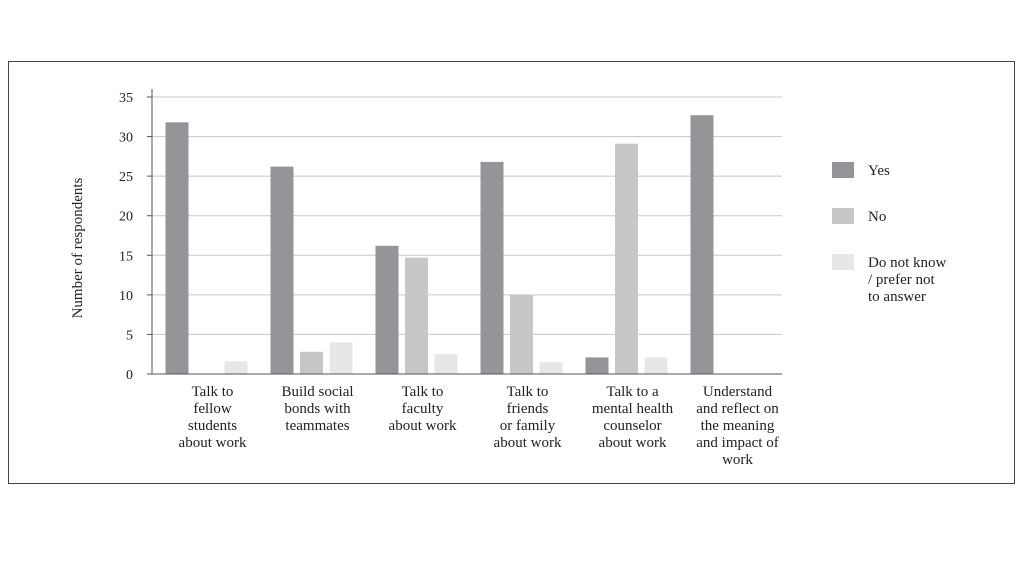  Describe the element at coordinates (423, 409) in the screenshot. I see `x-tick-label: faculty` at that location.